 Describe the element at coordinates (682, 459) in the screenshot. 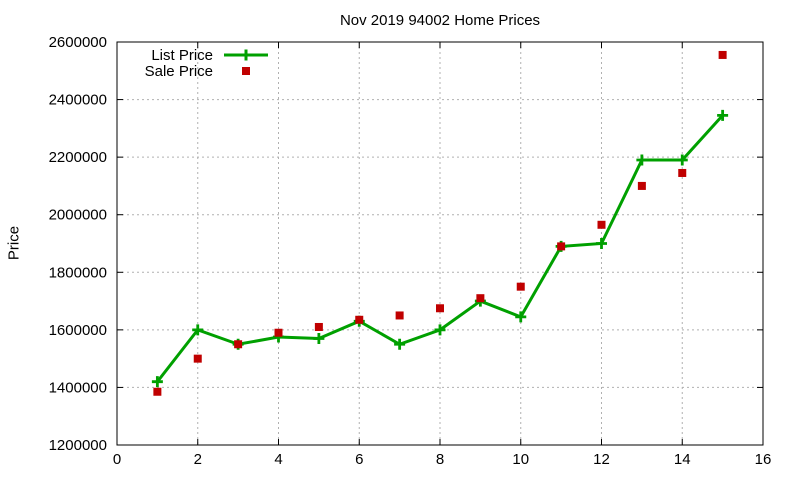

I see `x-tick-label: 14` at that location.